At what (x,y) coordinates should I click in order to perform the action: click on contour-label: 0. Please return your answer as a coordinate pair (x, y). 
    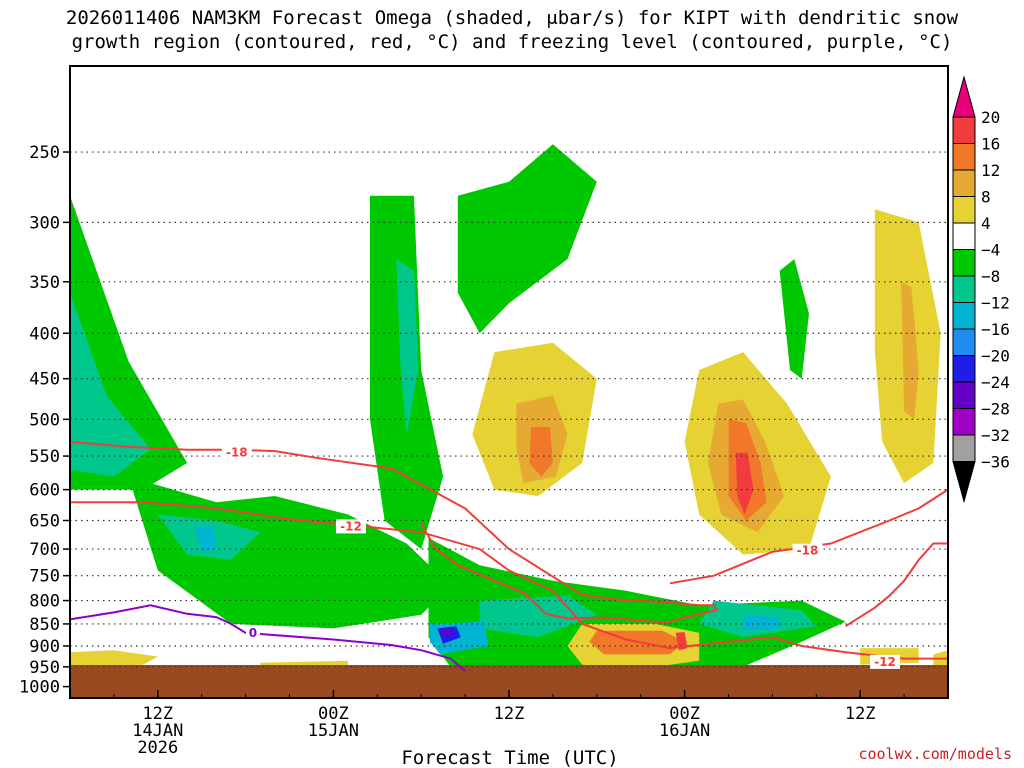
    Looking at the image, I should click on (253, 633).